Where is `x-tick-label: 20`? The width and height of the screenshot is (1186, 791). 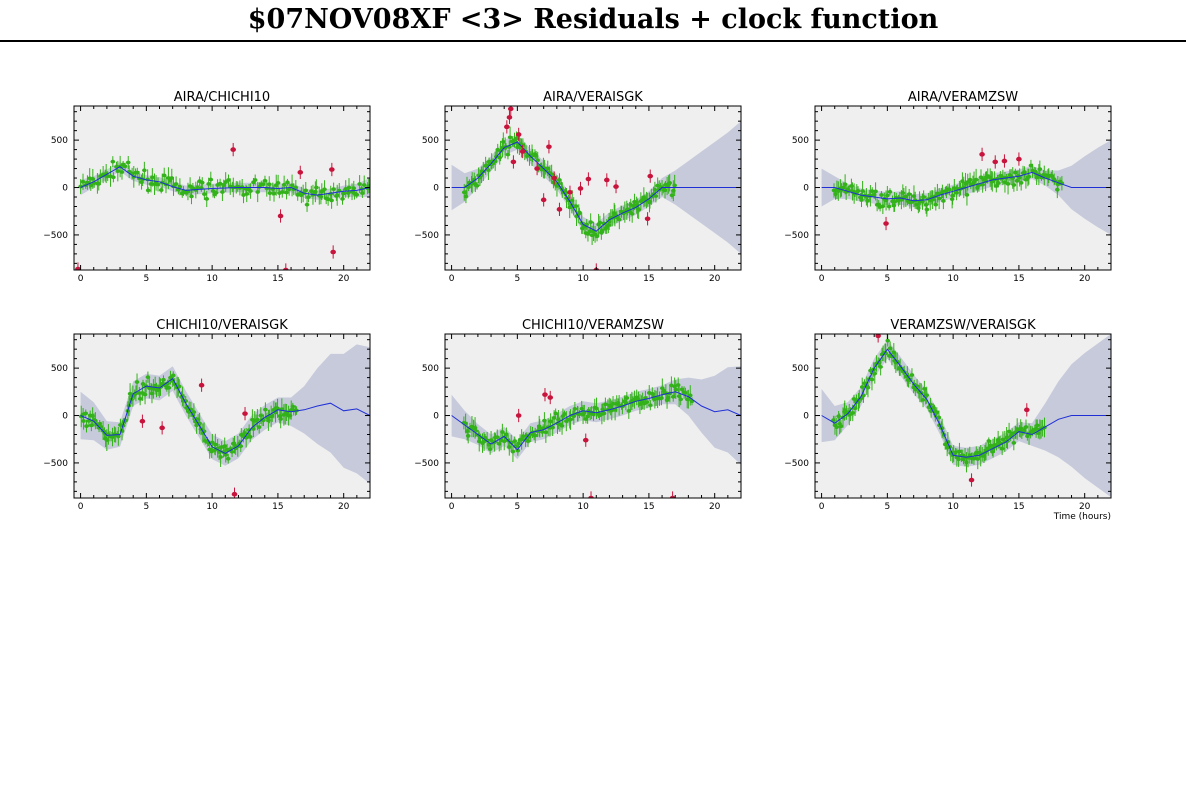
x-tick-label: 20 is located at coordinates (344, 507).